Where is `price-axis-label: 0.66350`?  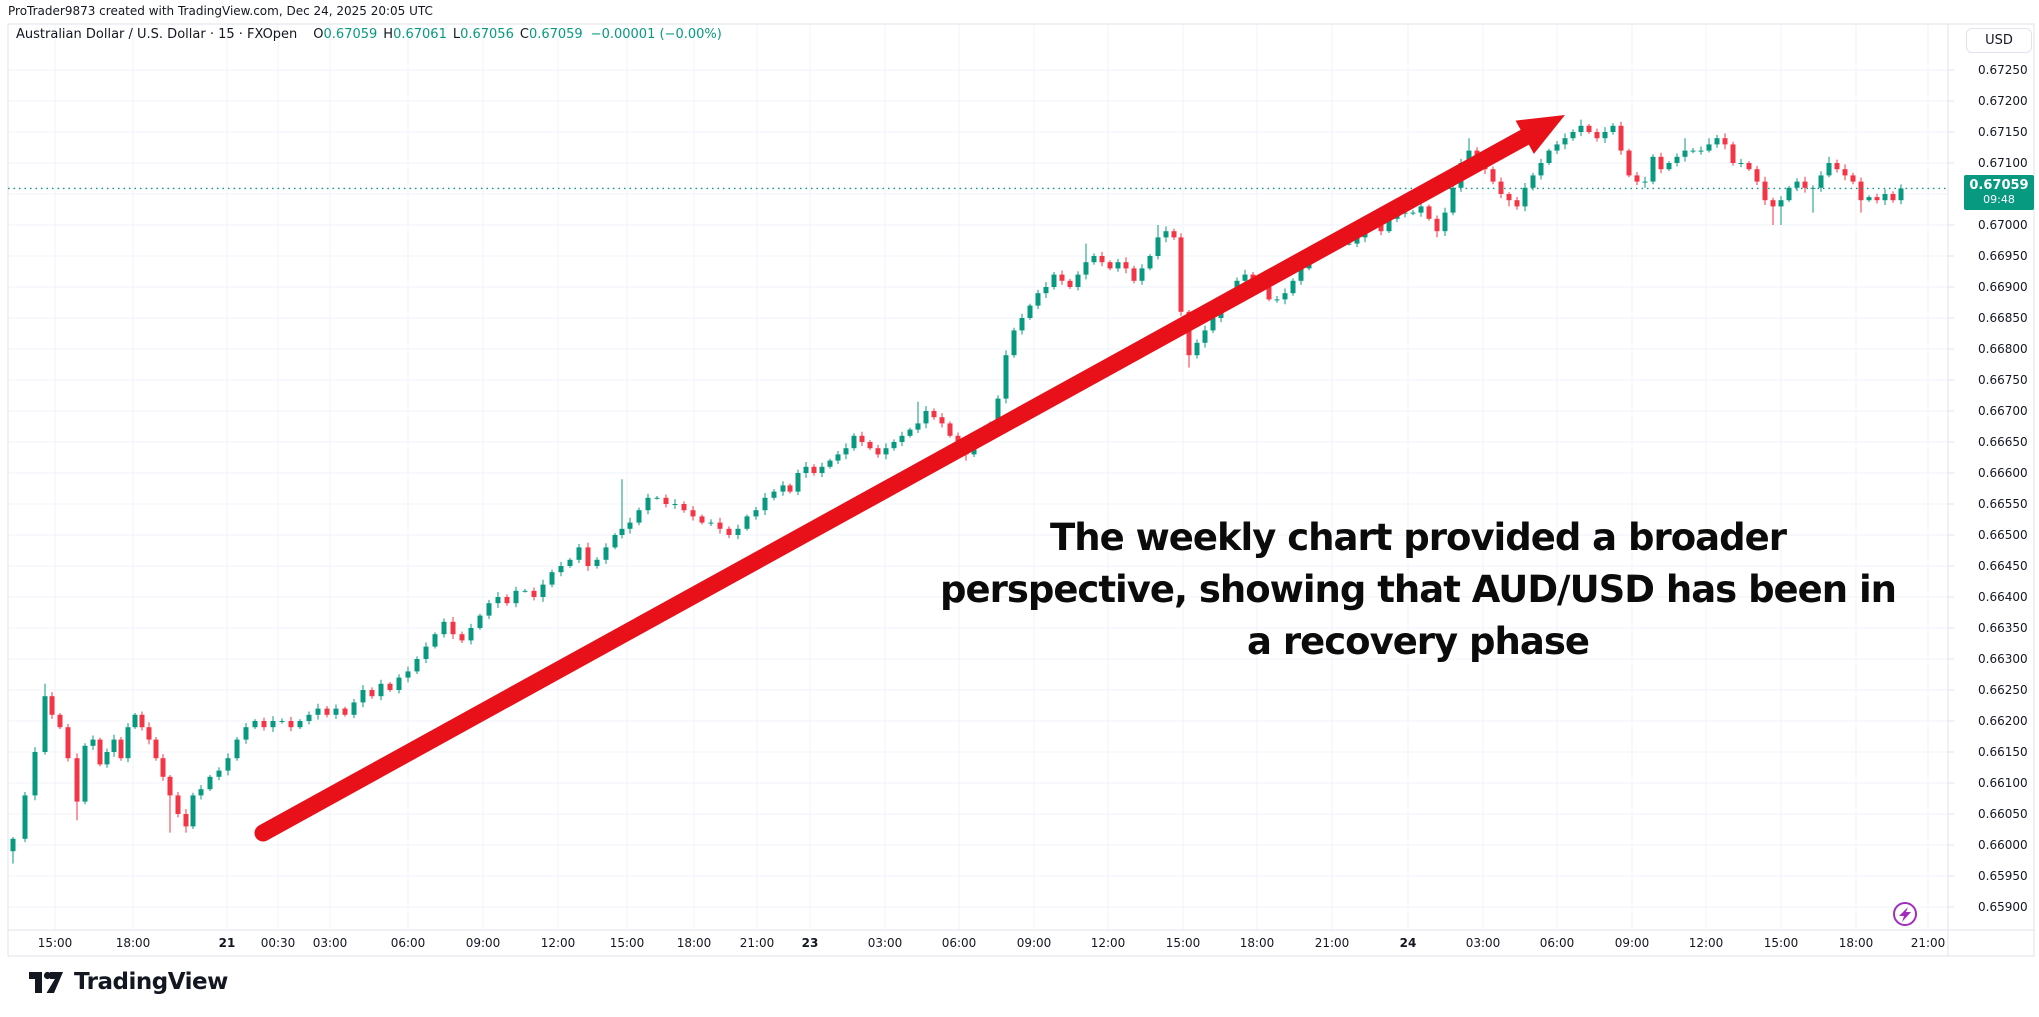
price-axis-label: 0.66350 is located at coordinates (2003, 628).